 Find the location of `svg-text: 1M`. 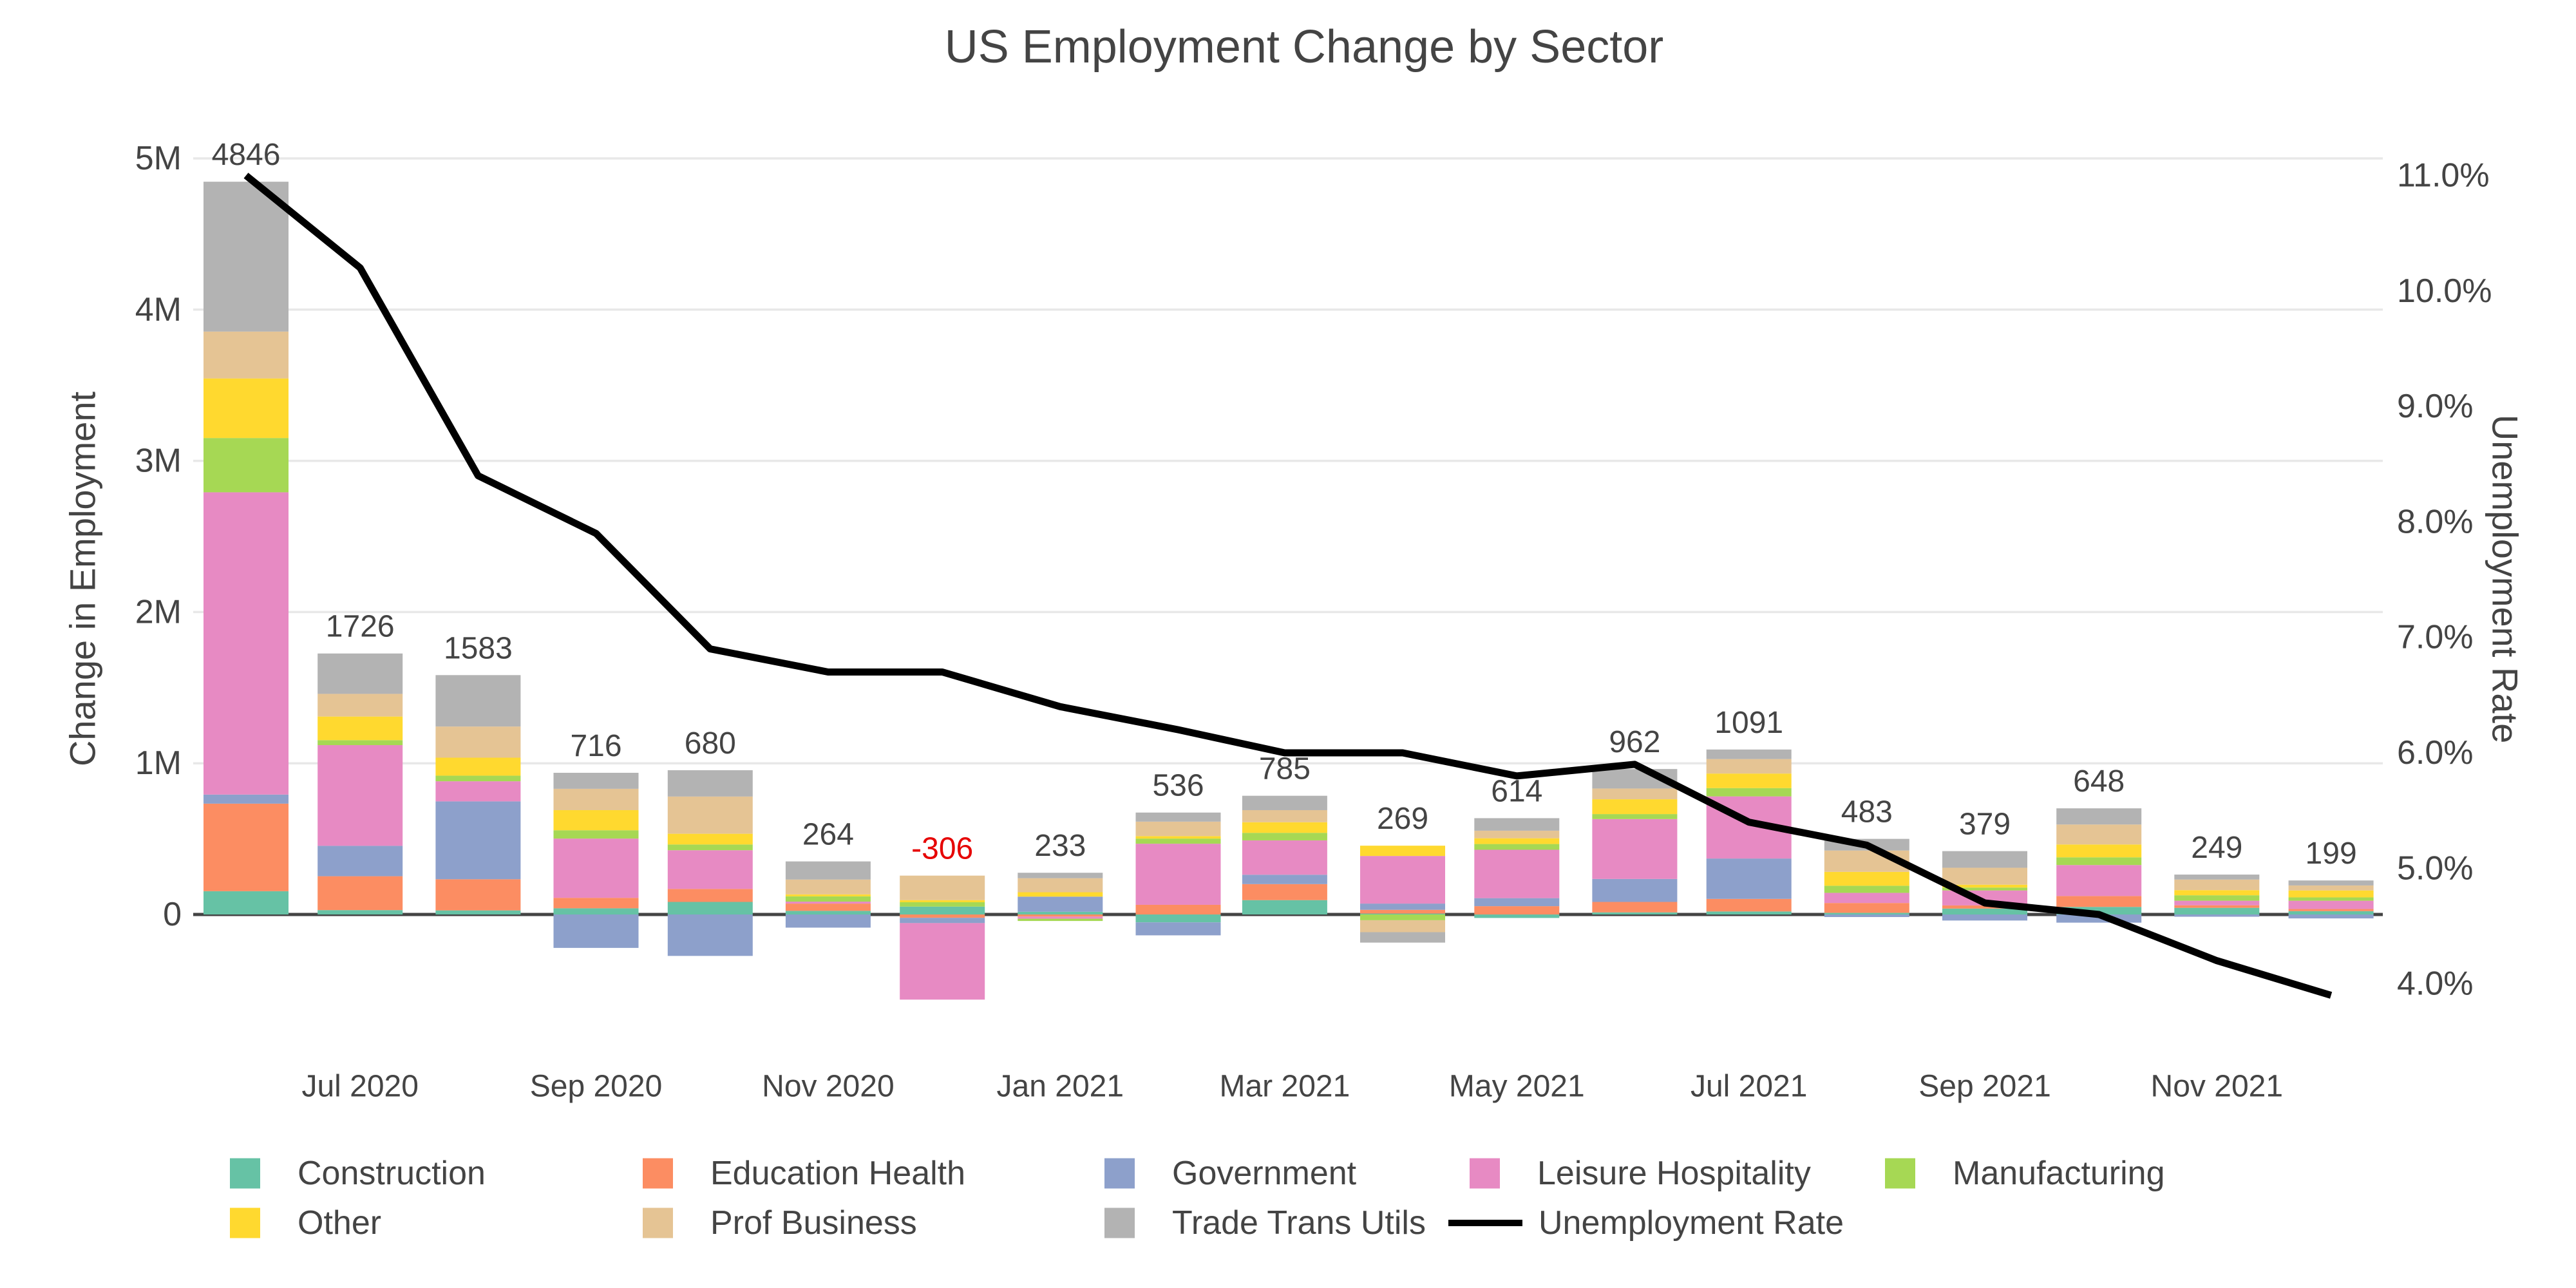

svg-text: 1M is located at coordinates (159, 763).